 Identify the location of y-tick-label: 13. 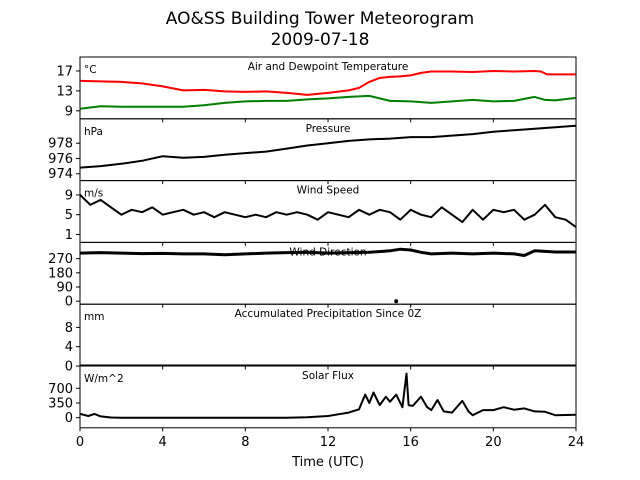
(64, 91).